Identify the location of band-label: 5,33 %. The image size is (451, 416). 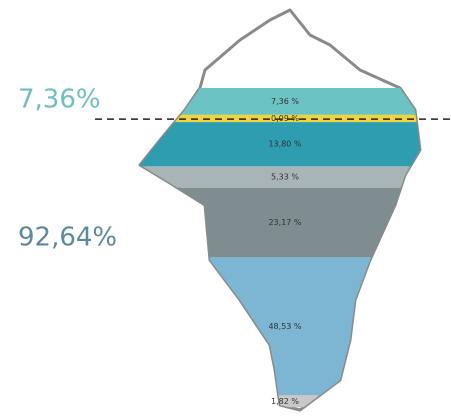
(285, 177).